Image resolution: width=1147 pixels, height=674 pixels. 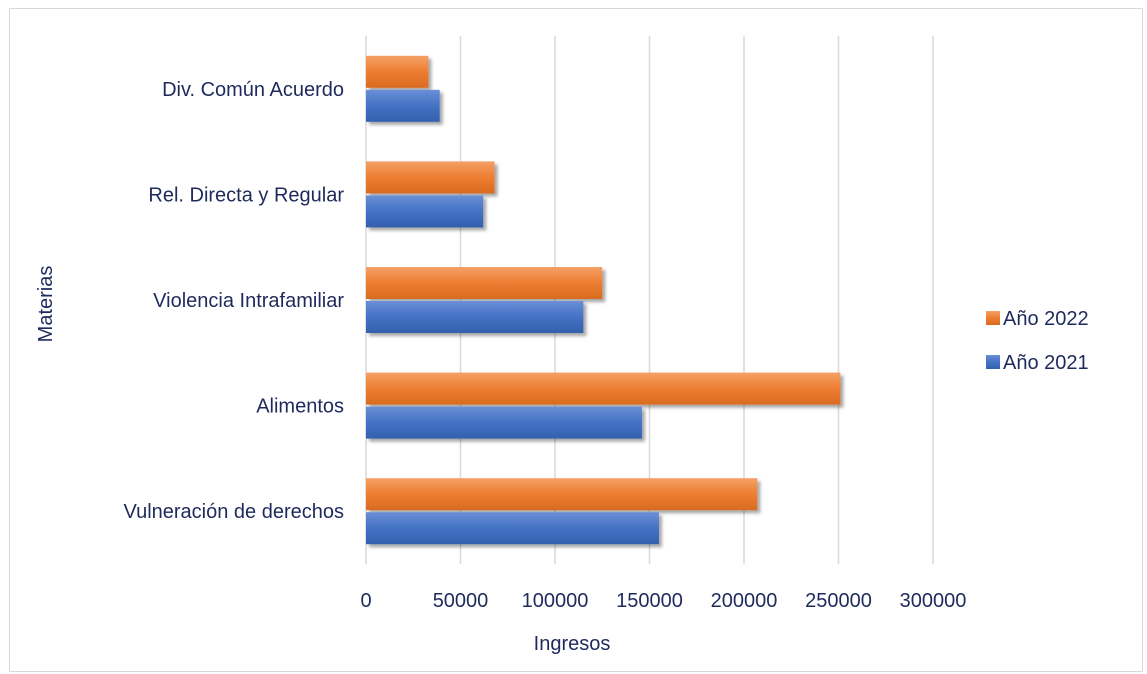 What do you see at coordinates (300, 407) in the screenshot?
I see `category-label: Alimentos` at bounding box center [300, 407].